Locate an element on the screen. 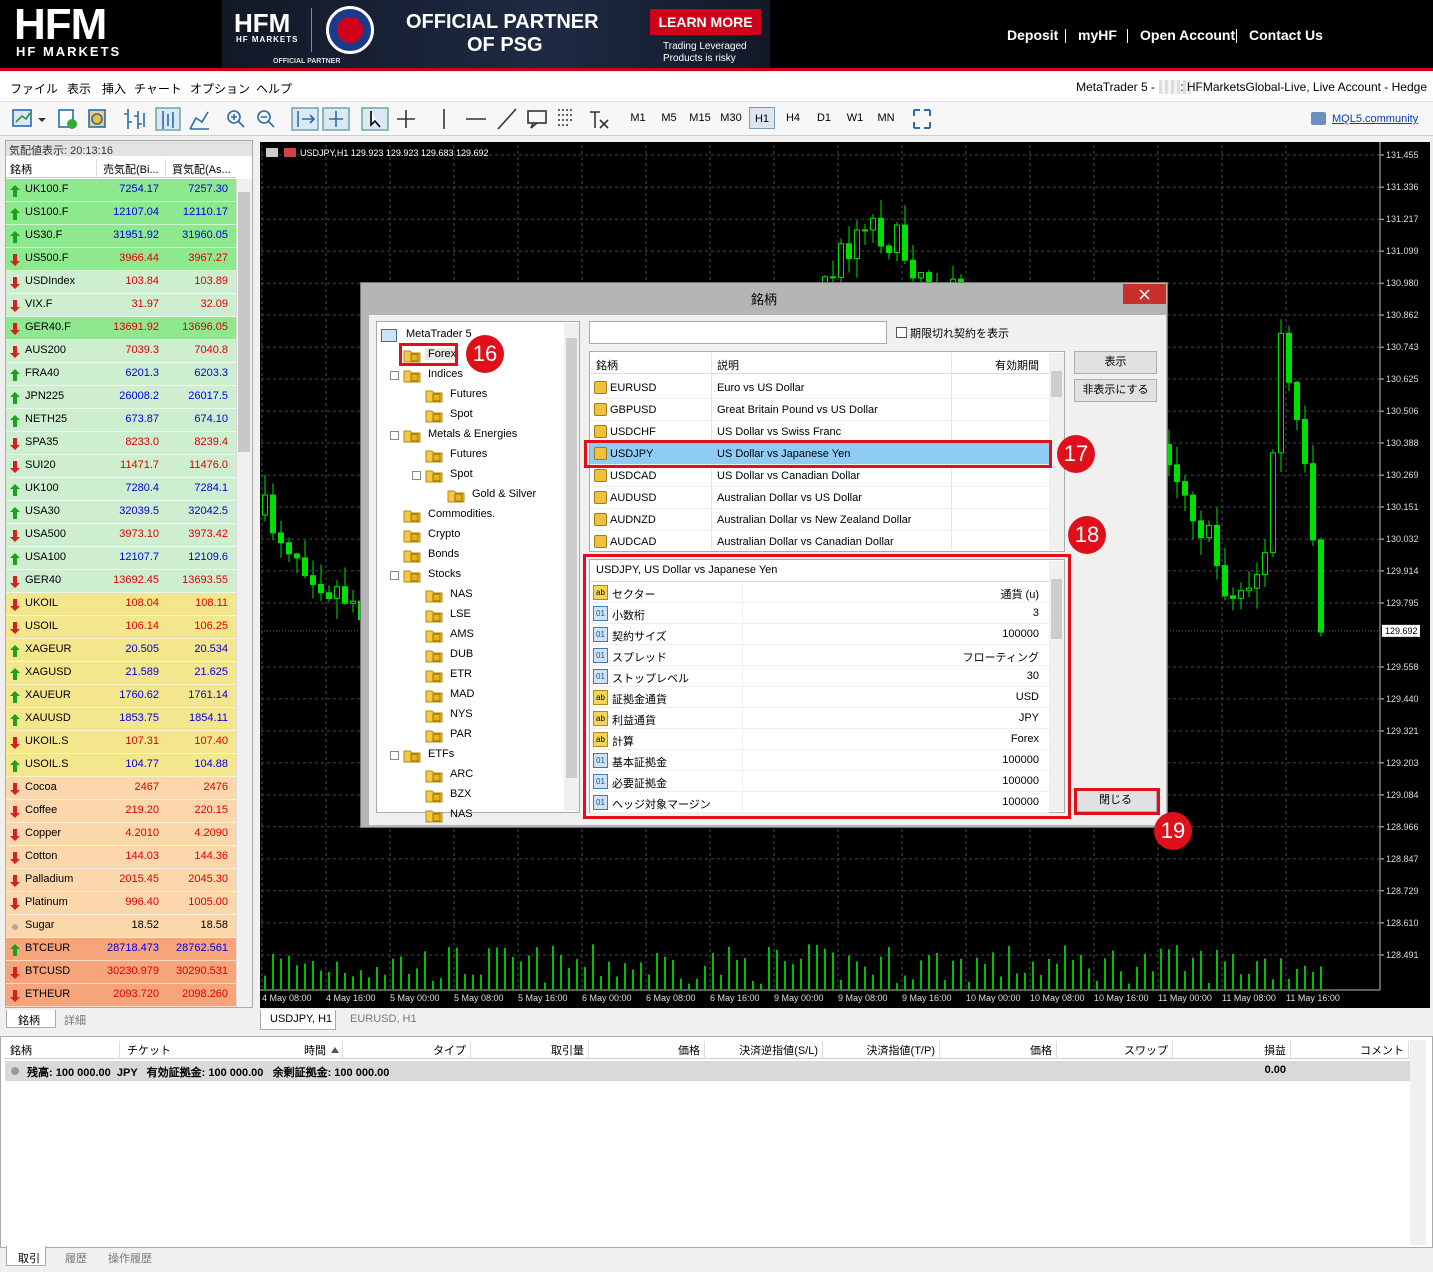  timeframe-button: MN is located at coordinates (886, 118).